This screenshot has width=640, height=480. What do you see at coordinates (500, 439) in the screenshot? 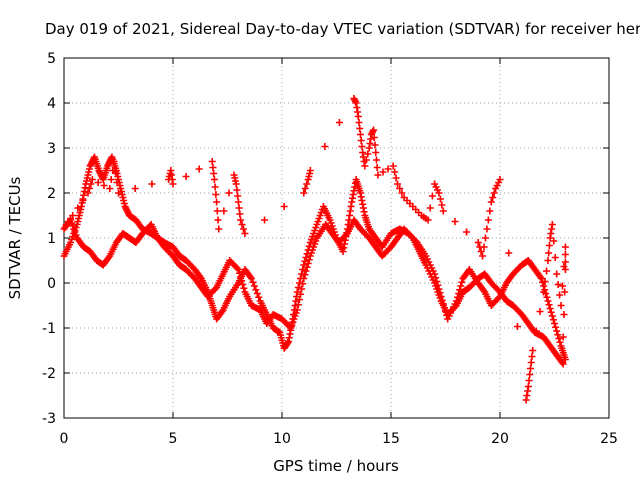
I see `x-tick-label: 20` at bounding box center [500, 439].